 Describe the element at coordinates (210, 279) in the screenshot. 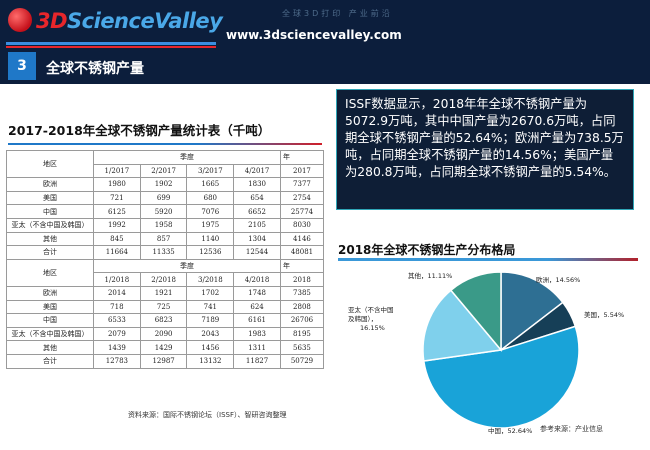

I see `column-header: 3/2018` at that location.